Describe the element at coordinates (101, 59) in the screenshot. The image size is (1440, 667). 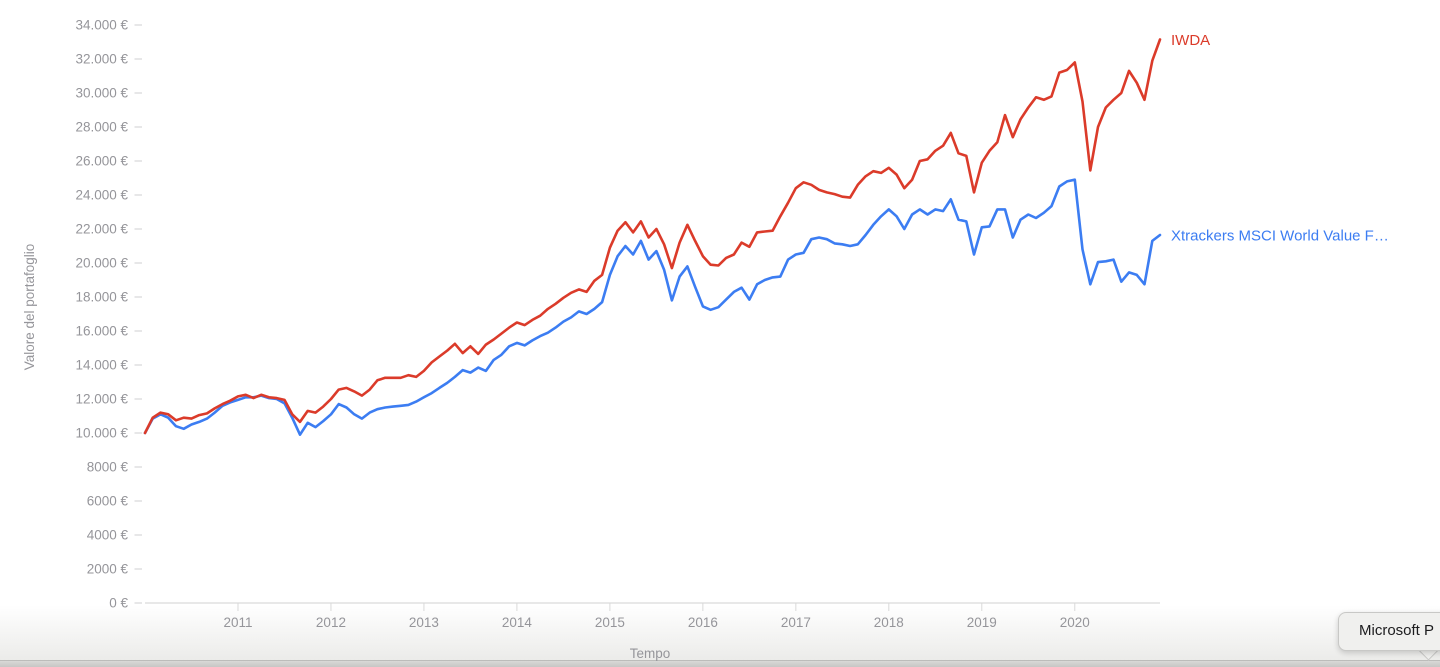
I see `y-tick-label: 32.000 €` at that location.